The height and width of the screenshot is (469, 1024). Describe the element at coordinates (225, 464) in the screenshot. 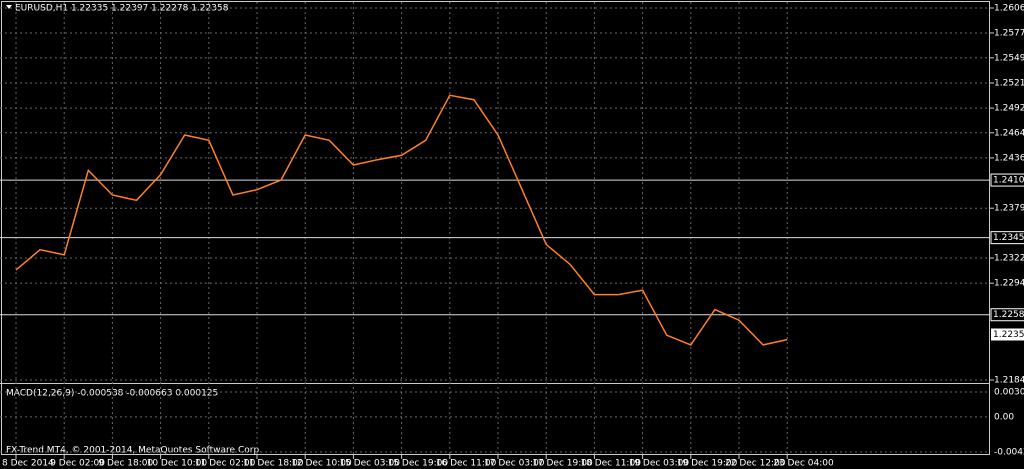

I see `x-tick-label: 11 Dec 02:00` at that location.